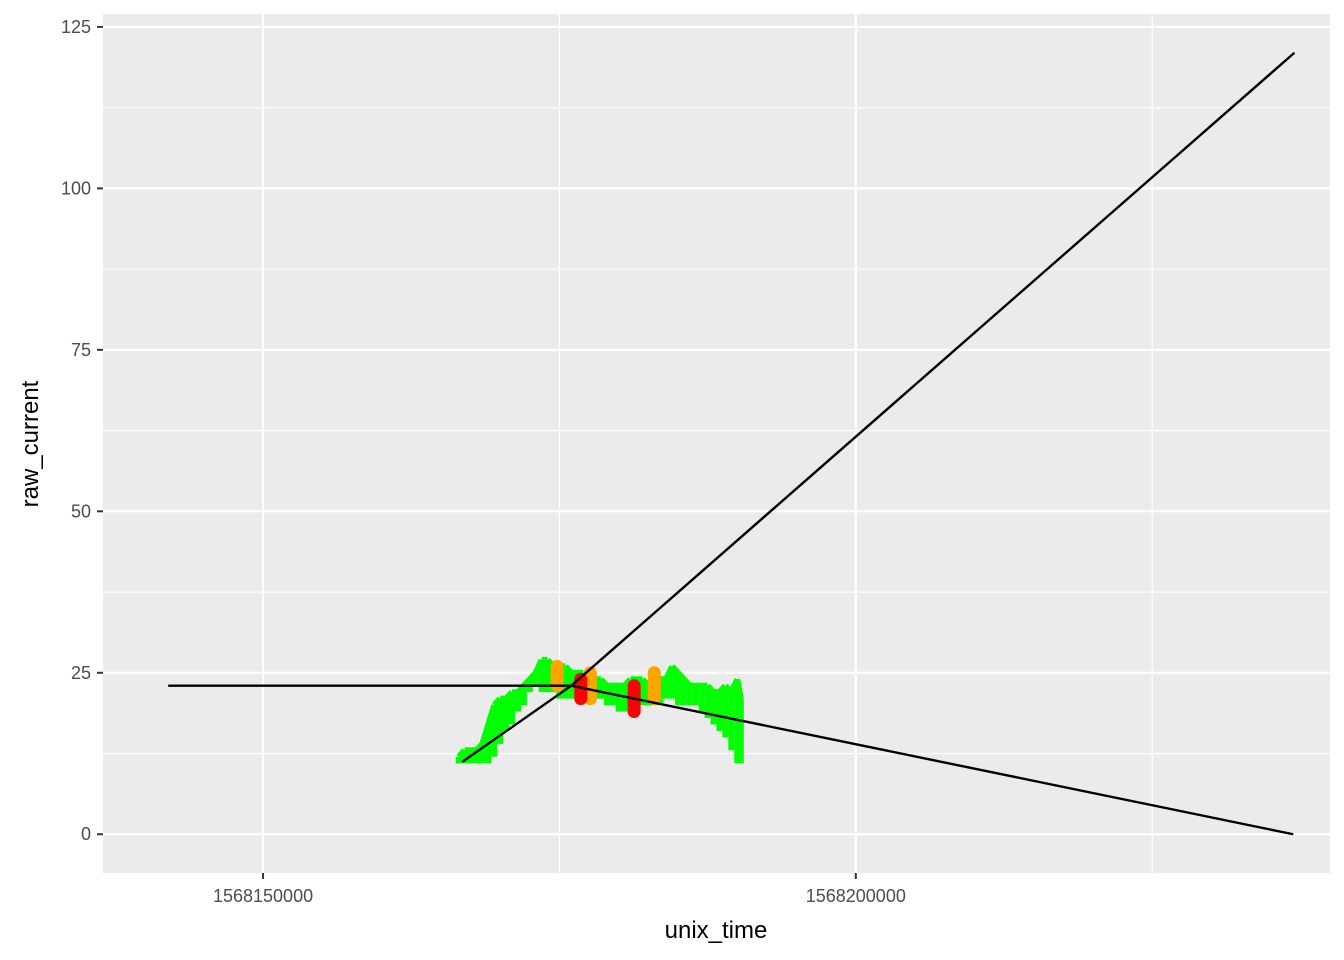 Image resolution: width=1344 pixels, height=960 pixels. What do you see at coordinates (76, 27) in the screenshot?
I see `y-tick-label: 125` at bounding box center [76, 27].